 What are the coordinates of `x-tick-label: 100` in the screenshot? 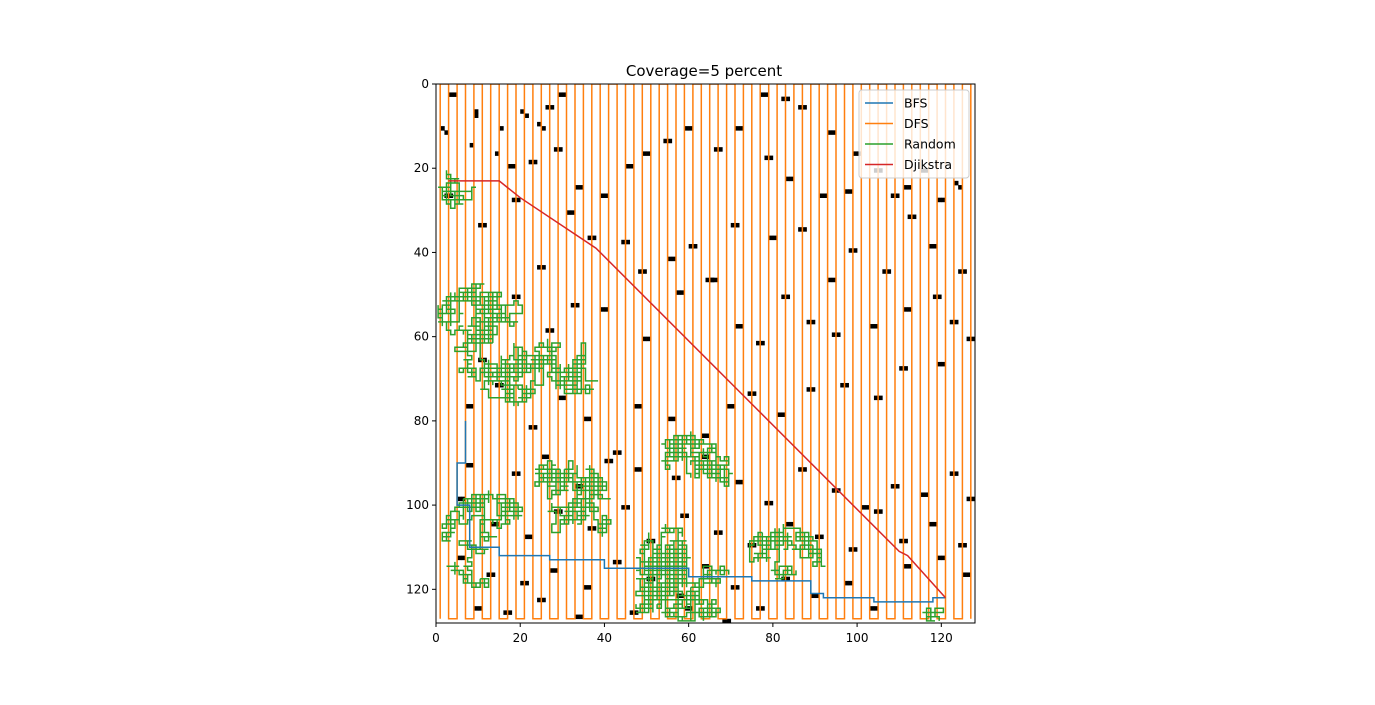 It's located at (857, 638).